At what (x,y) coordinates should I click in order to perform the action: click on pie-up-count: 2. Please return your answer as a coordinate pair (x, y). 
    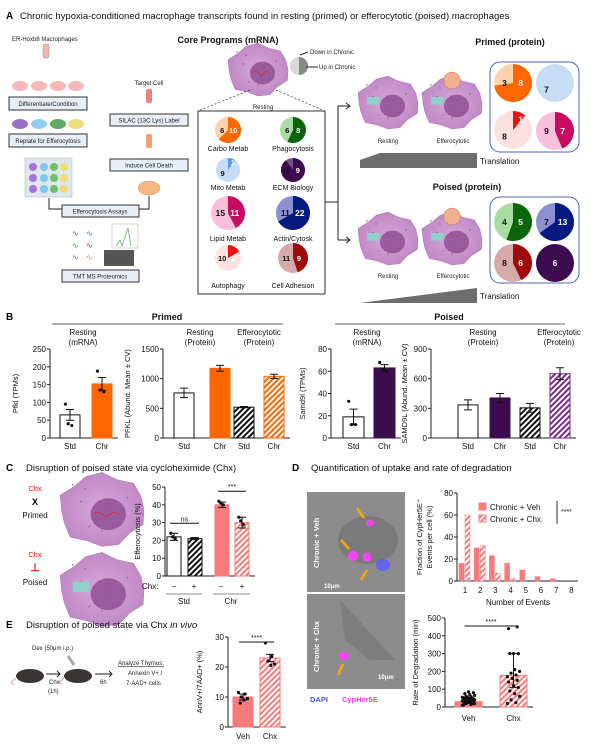
    Looking at the image, I should click on (233, 258).